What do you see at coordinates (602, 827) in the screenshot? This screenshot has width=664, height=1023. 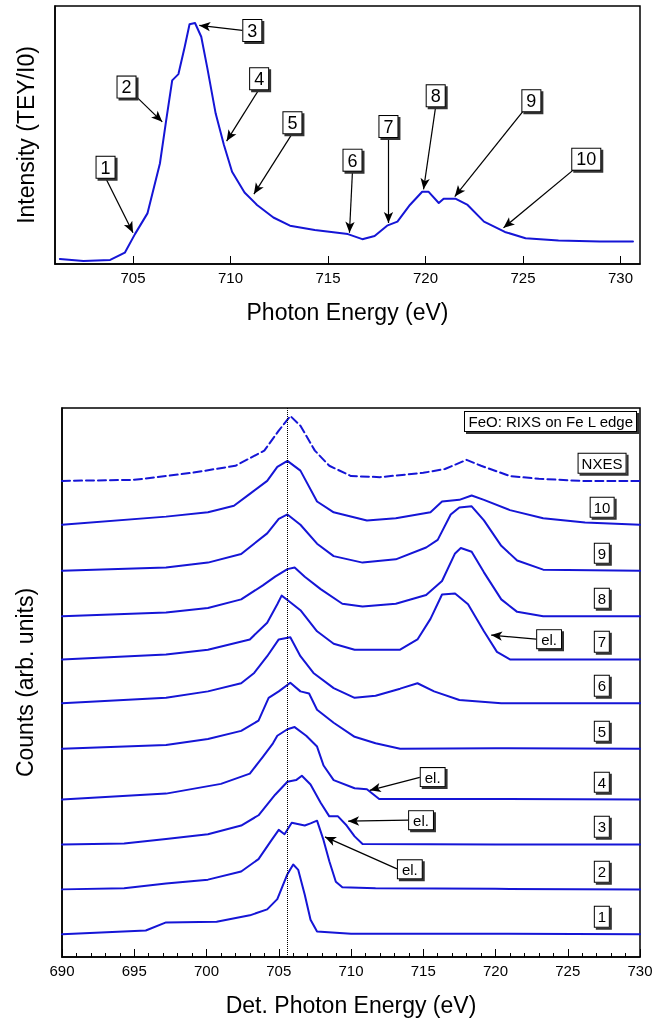 I see `series-label: 3` at bounding box center [602, 827].